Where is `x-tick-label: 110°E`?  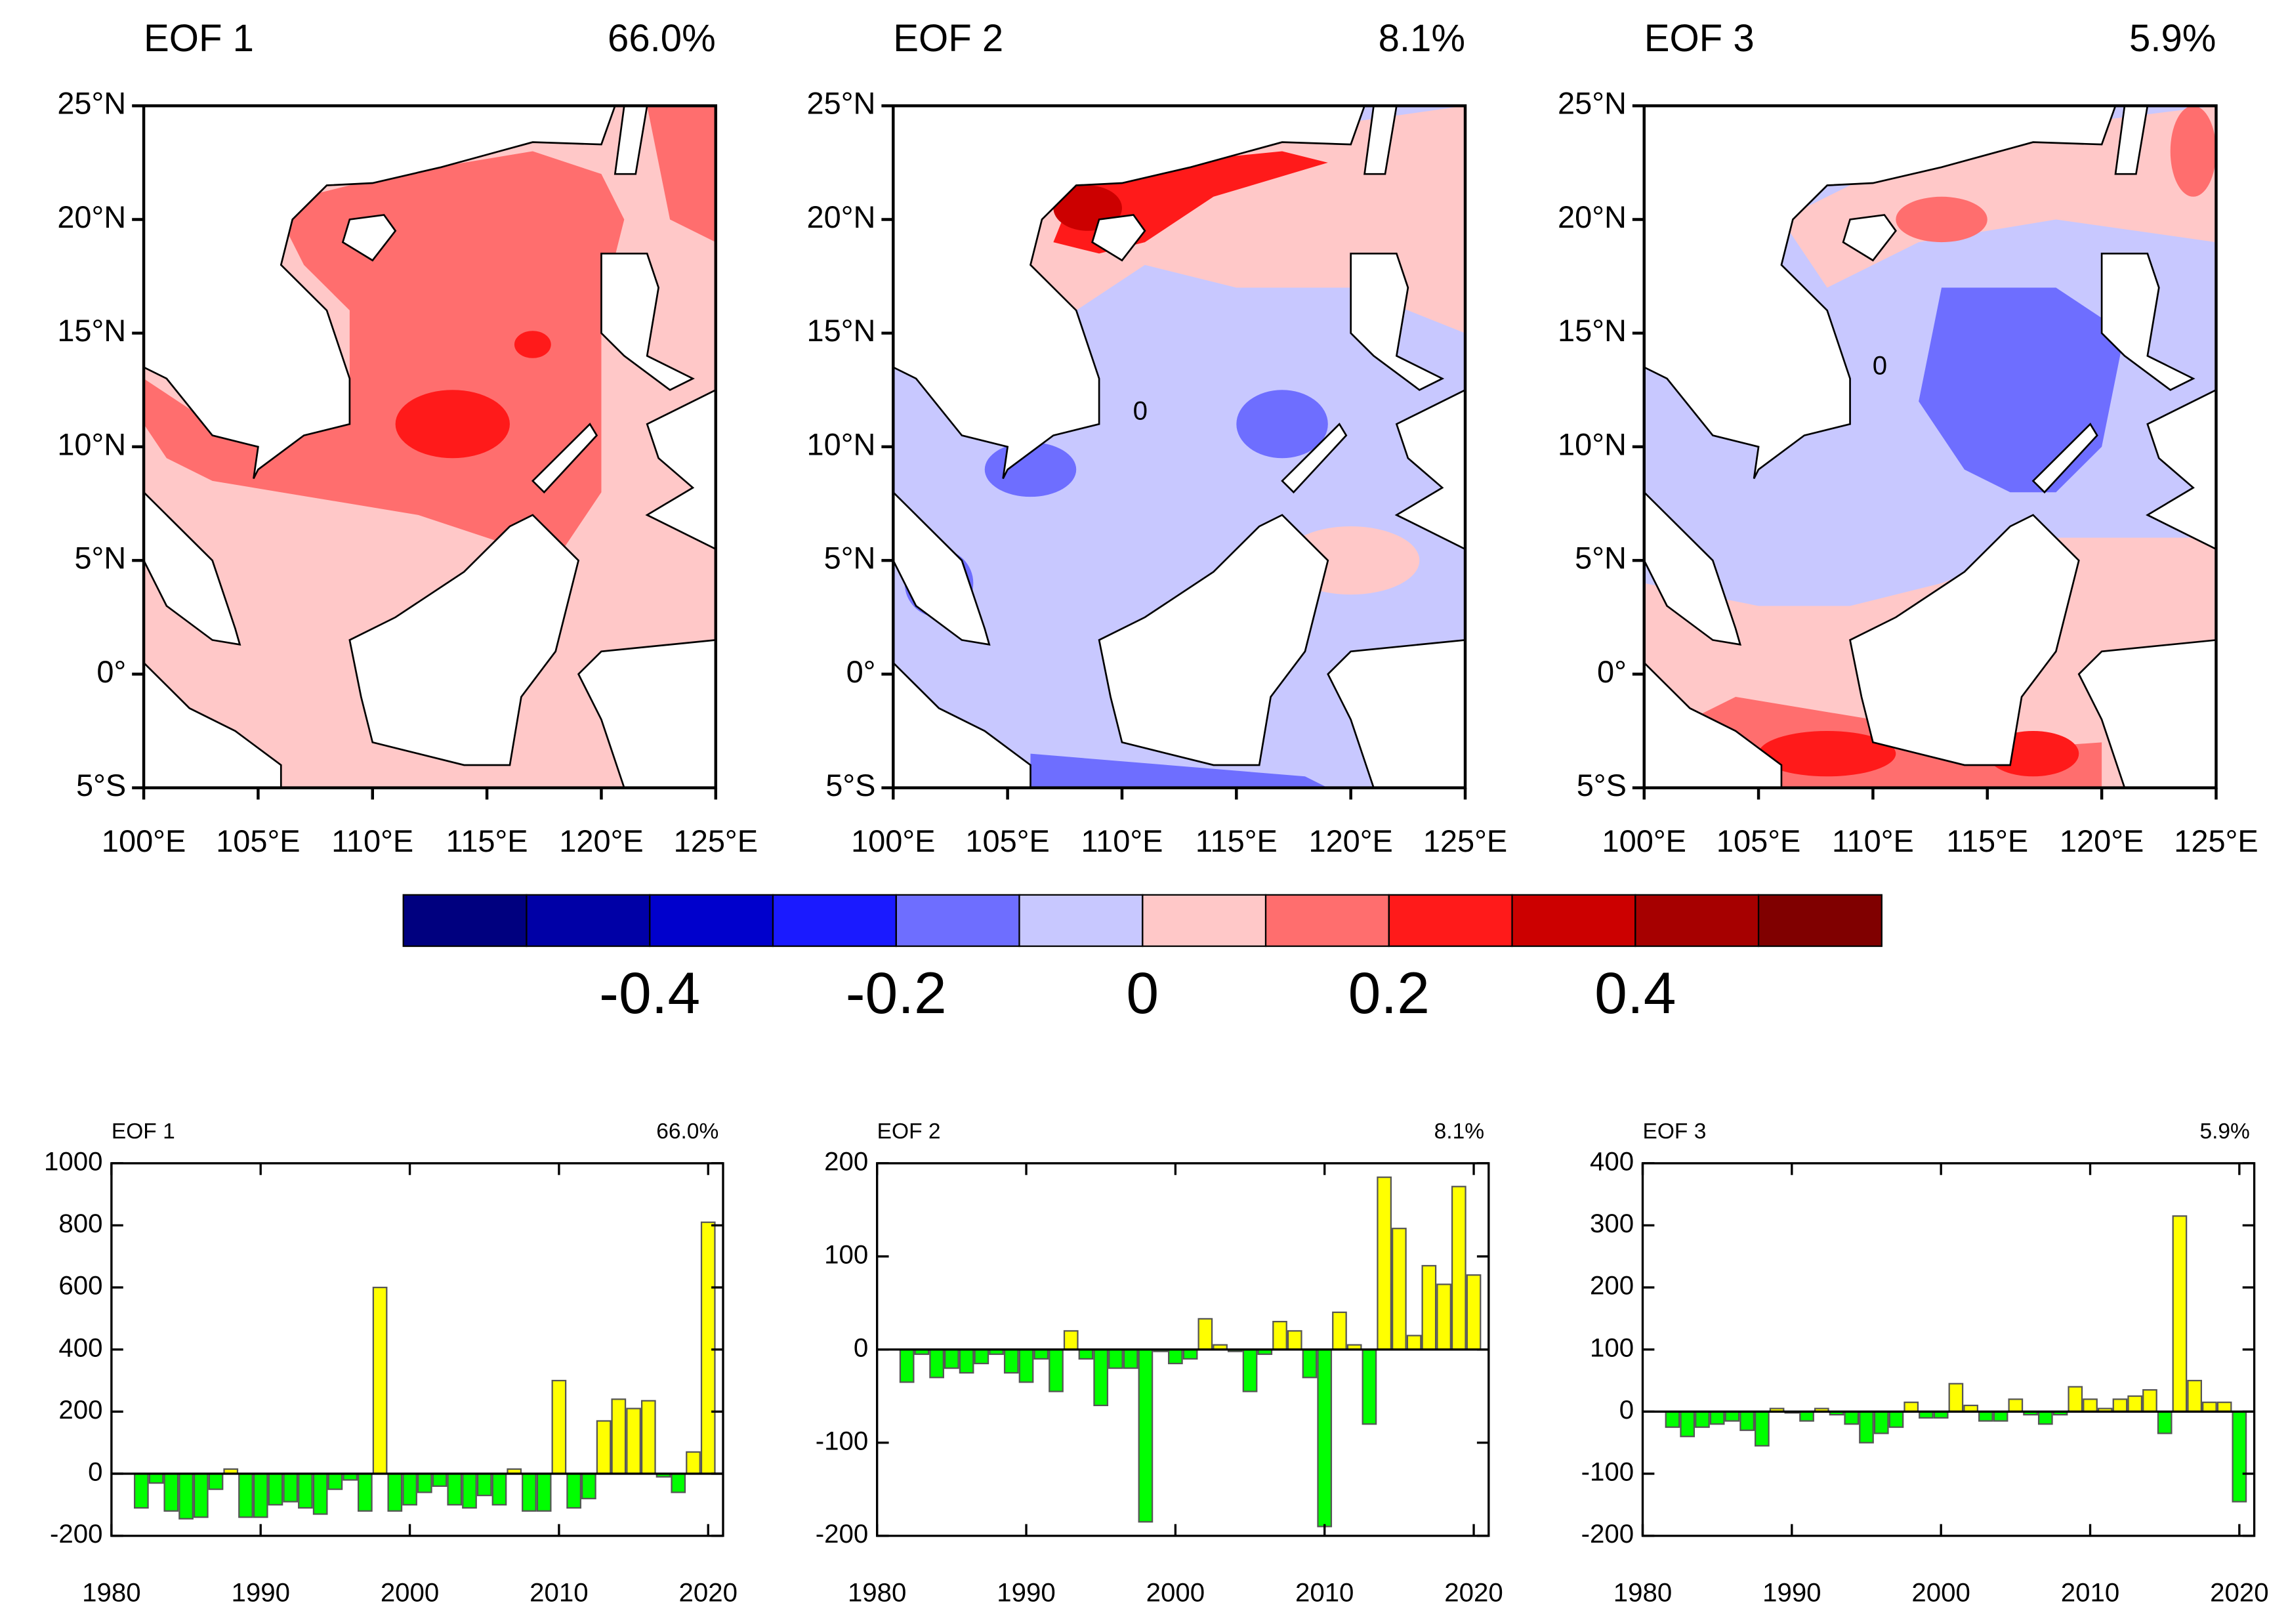
x-tick-label: 110°E is located at coordinates (372, 841).